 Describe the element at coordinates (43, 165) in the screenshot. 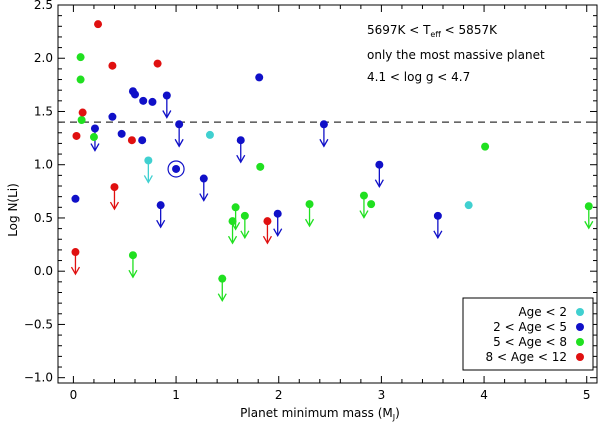

I see `y-tick-label: 1.0` at that location.